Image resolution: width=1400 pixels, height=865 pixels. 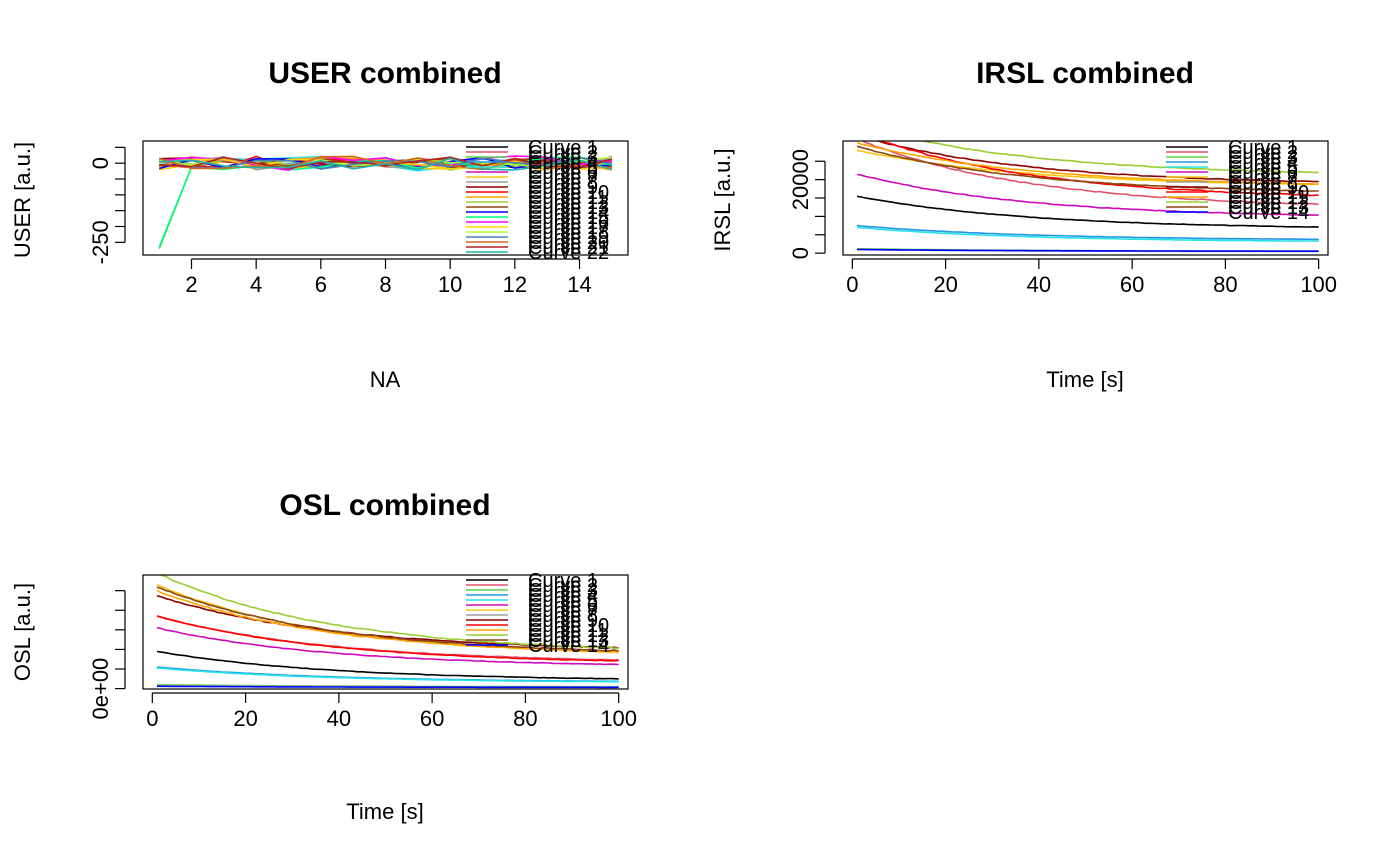 I want to click on y-axis: 0 20000, so click(x=807, y=204).